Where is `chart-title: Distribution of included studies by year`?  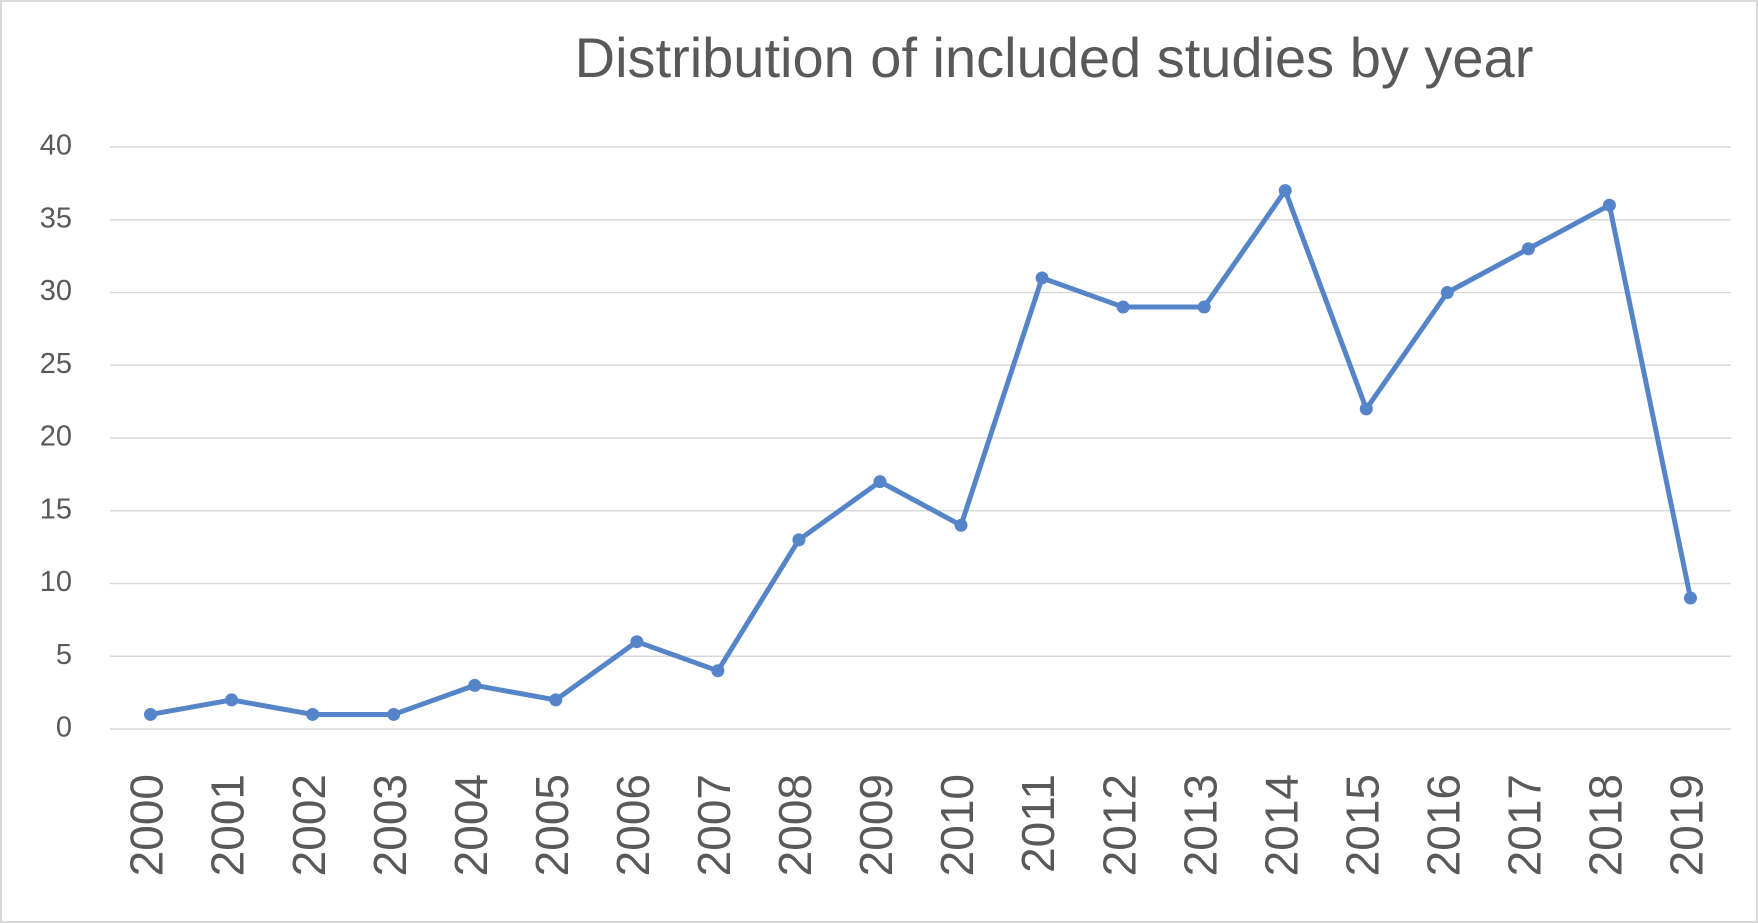
chart-title: Distribution of included studies by year is located at coordinates (1054, 57).